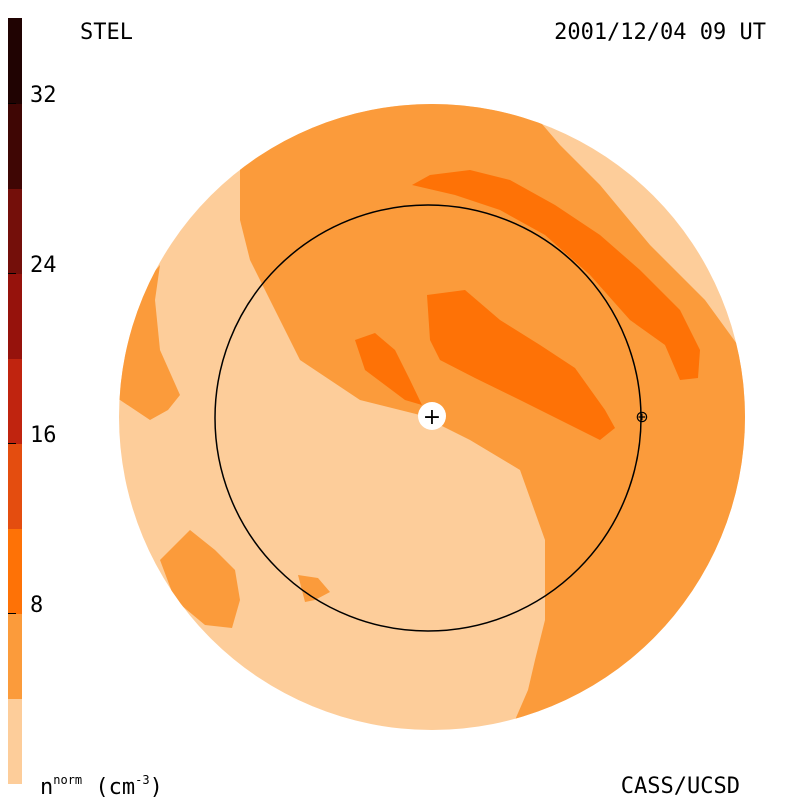 The width and height of the screenshot is (800, 800). I want to click on units-superscript: norm, so click(68, 780).